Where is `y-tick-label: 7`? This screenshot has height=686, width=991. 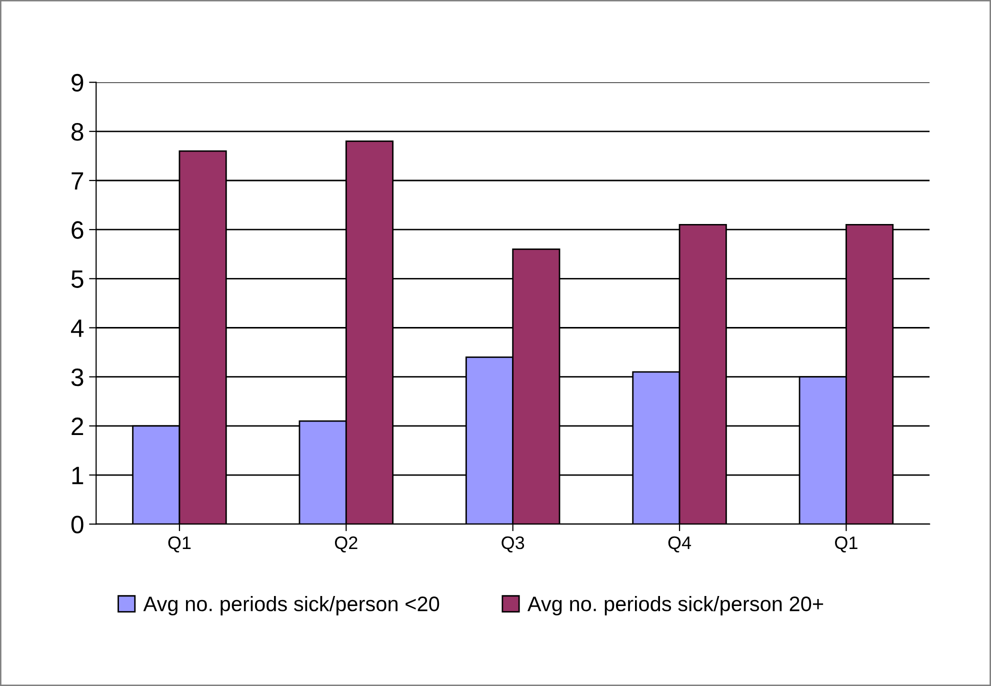
y-tick-label: 7 is located at coordinates (78, 181).